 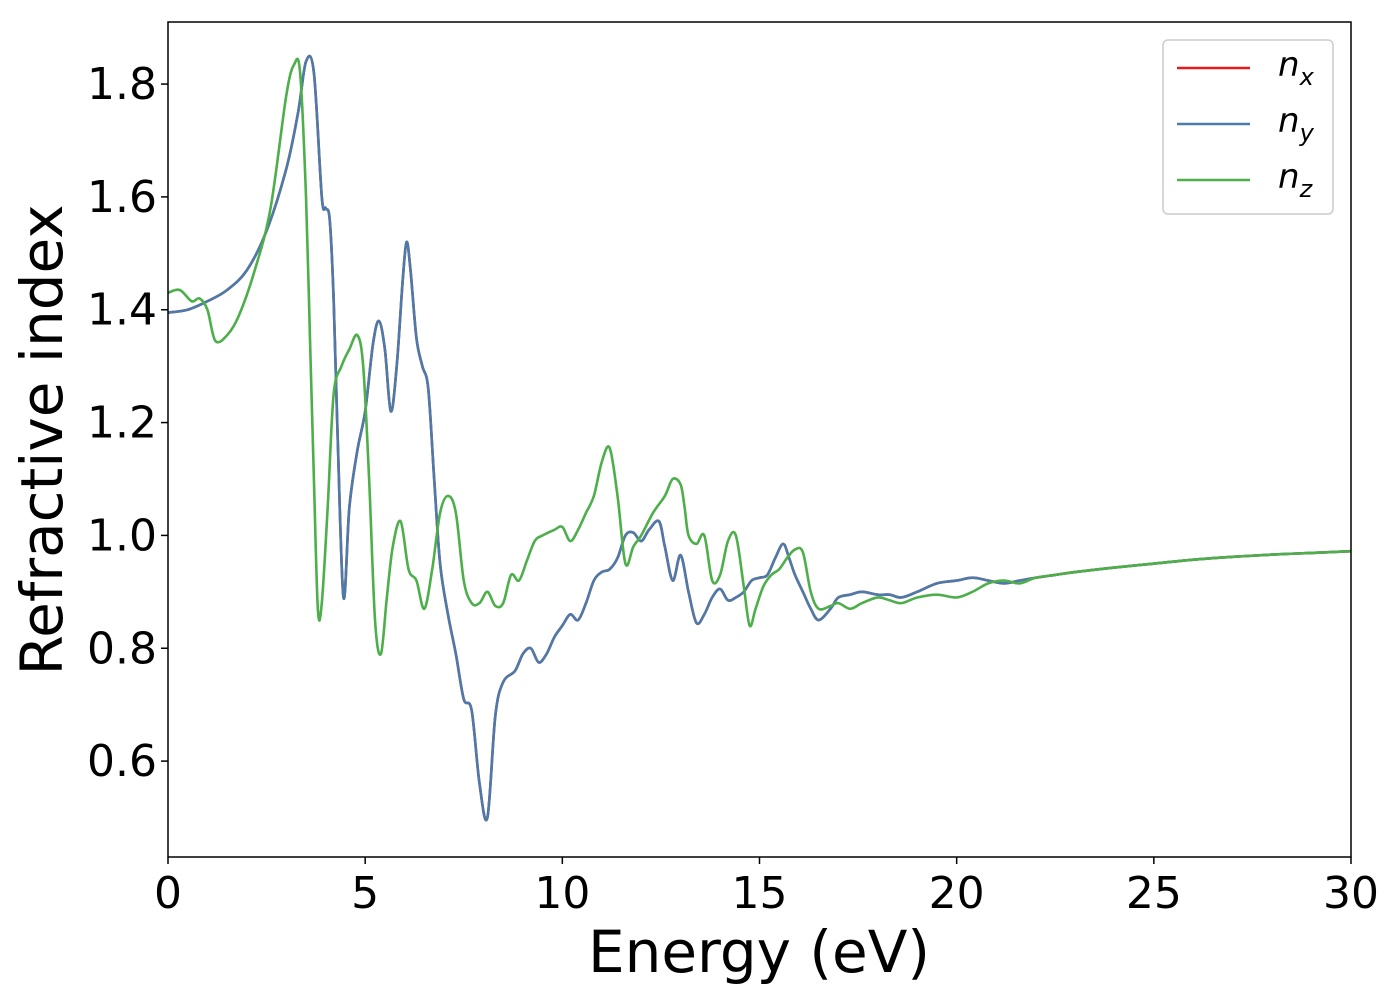 What do you see at coordinates (122, 310) in the screenshot?
I see `y-tick-label: 1.4` at bounding box center [122, 310].